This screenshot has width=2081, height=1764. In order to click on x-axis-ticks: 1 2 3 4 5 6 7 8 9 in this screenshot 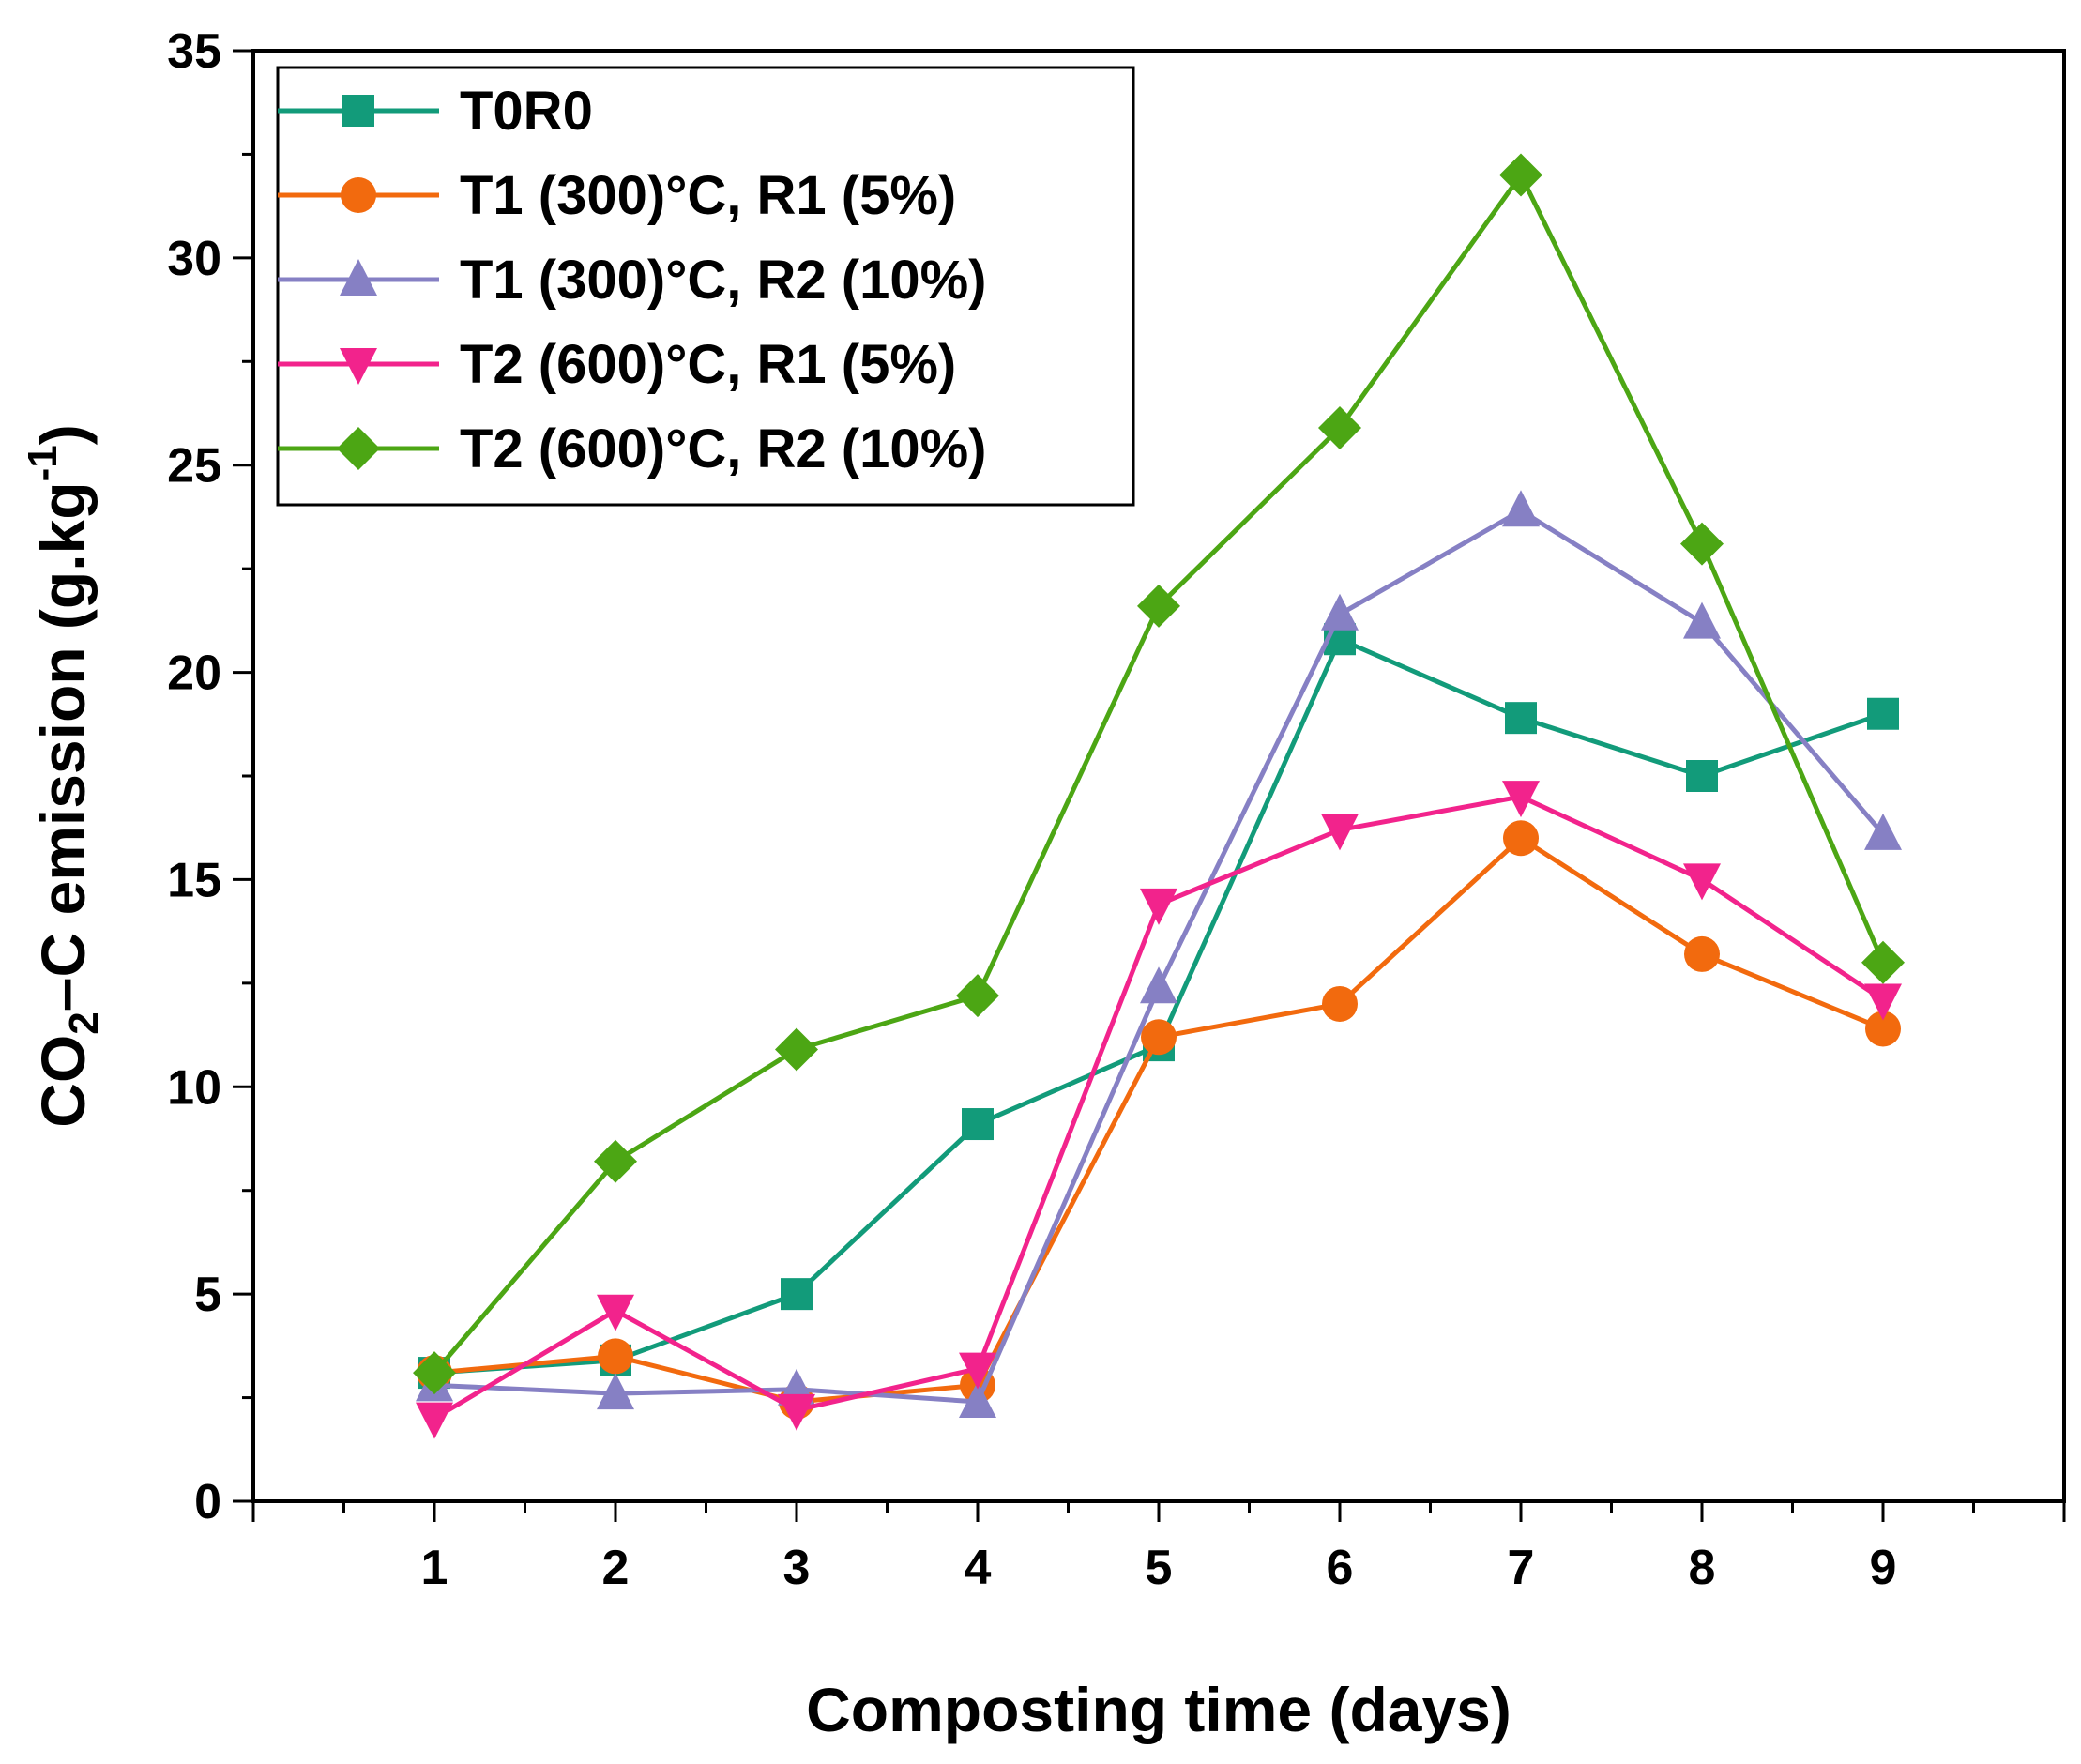, I will do `click(1158, 1548)`.